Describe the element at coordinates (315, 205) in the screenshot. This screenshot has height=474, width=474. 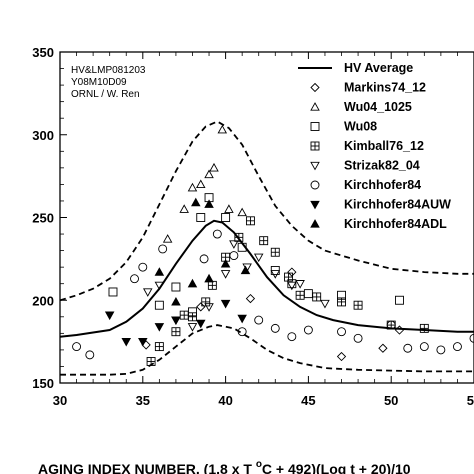
I see `legend-swatch-kirchauw` at that location.